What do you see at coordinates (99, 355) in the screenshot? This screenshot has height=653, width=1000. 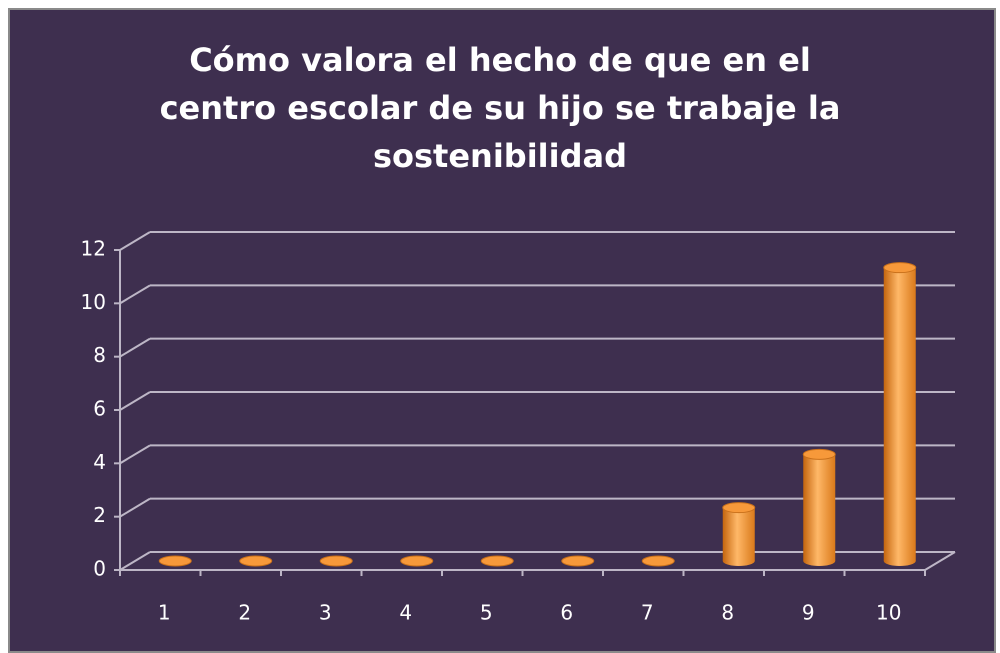 I see `y-tick-label: 8` at bounding box center [99, 355].